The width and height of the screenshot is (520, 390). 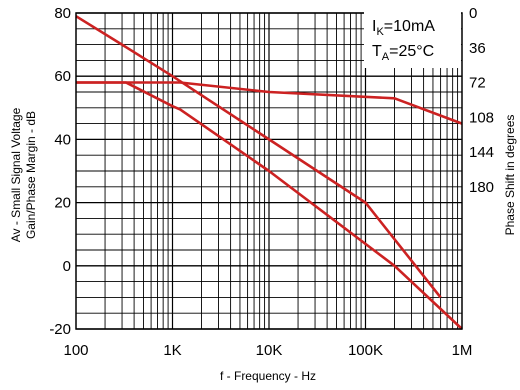 I want to click on x-tick-label: 100, so click(x=75, y=350).